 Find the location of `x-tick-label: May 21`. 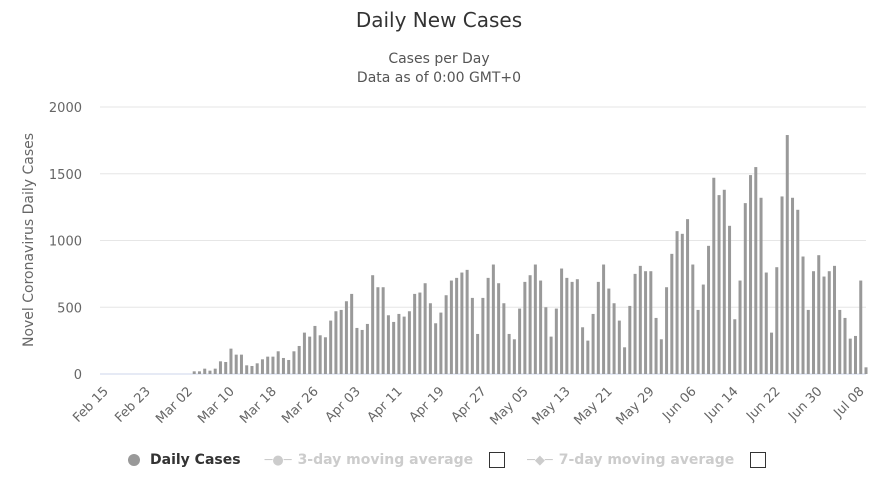

x-tick-label: May 21 is located at coordinates (593, 406).